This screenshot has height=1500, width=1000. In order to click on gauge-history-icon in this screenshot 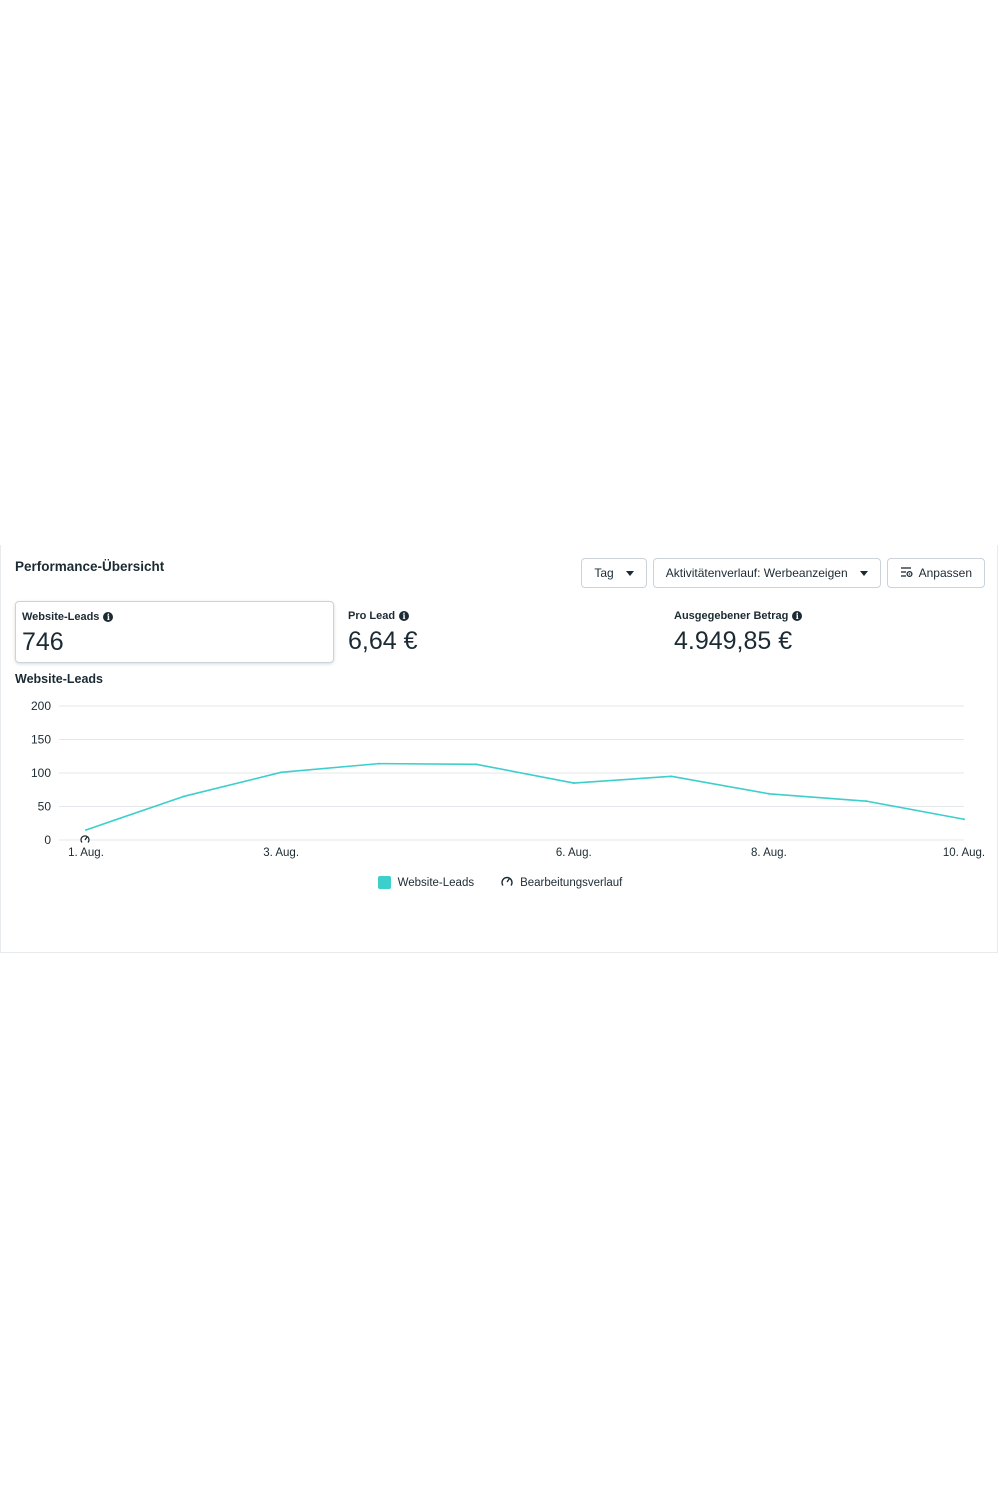, I will do `click(507, 882)`.